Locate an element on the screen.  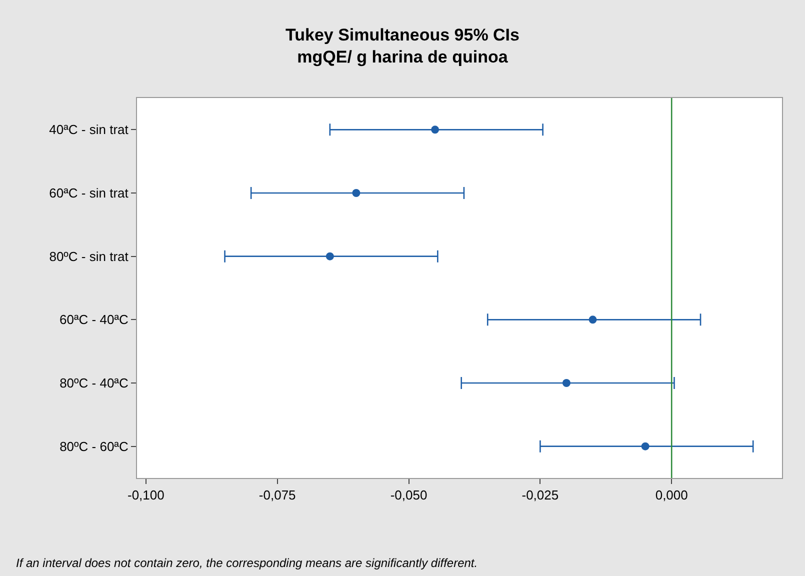
y-tick-label: 80ºC - 60ªC is located at coordinates (94, 446).